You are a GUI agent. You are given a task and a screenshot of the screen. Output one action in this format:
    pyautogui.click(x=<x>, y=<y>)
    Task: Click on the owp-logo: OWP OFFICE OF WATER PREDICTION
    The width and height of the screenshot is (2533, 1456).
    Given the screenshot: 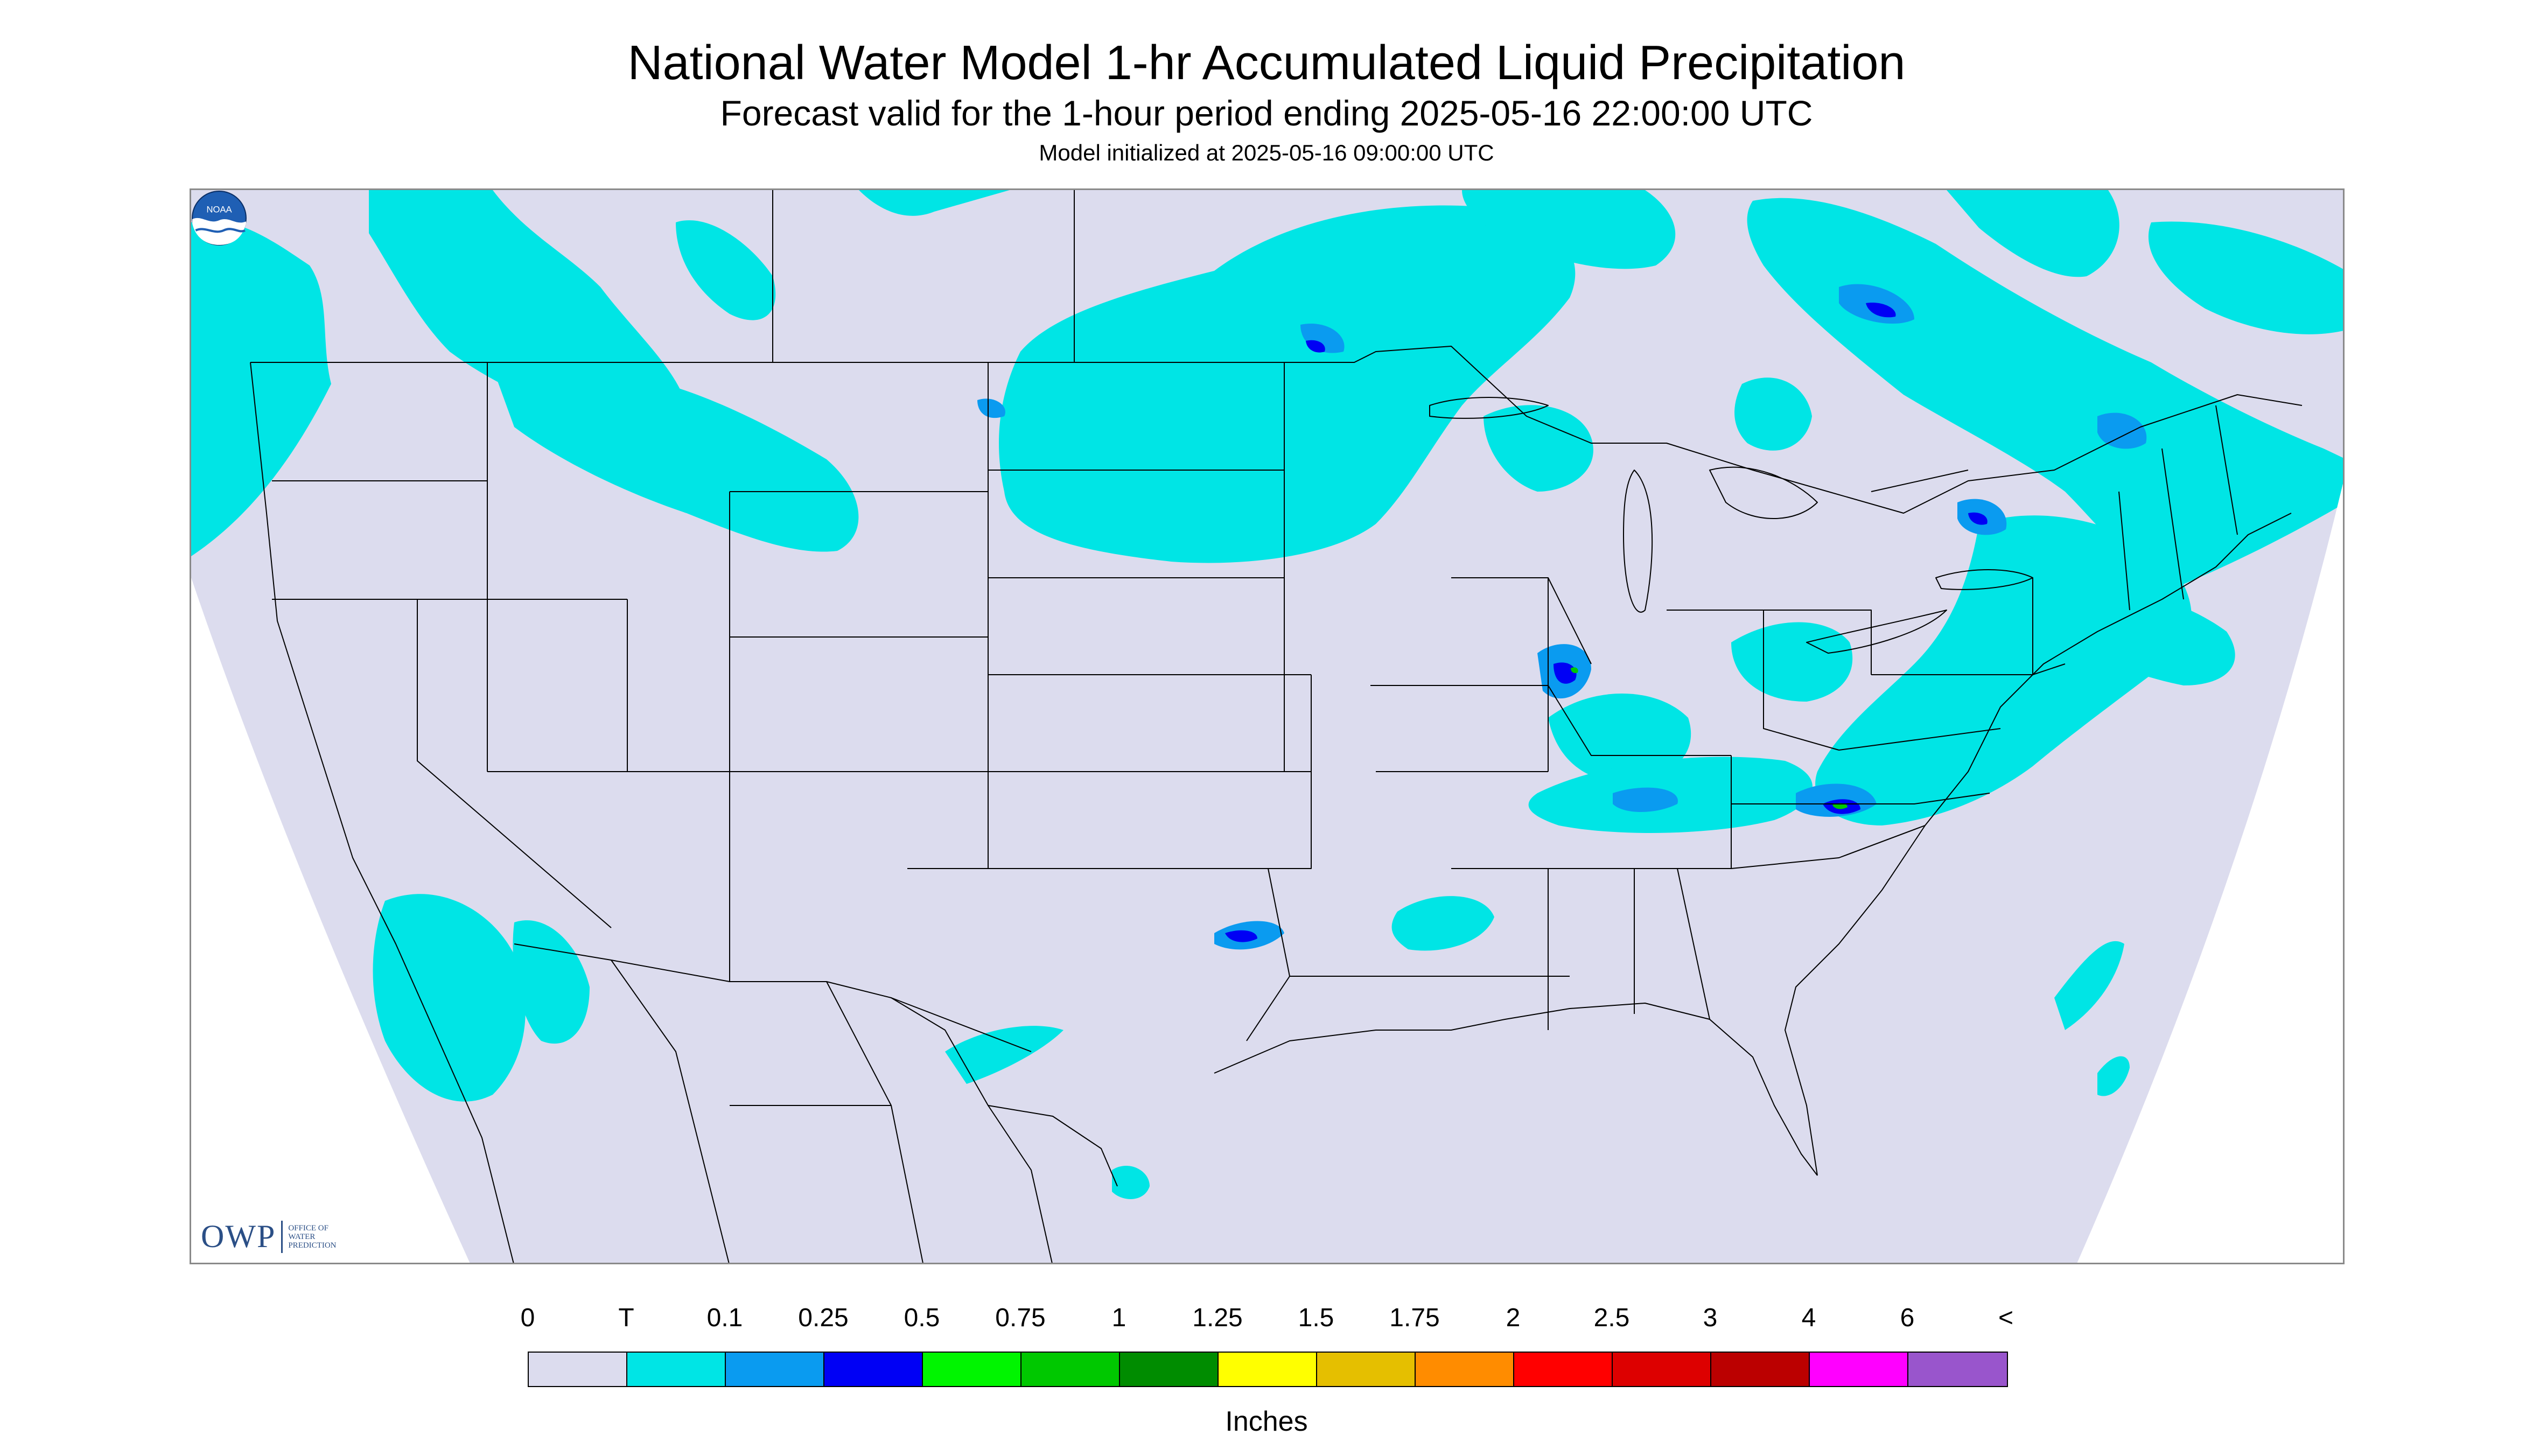 What is the action you would take?
    pyautogui.click(x=277, y=1236)
    